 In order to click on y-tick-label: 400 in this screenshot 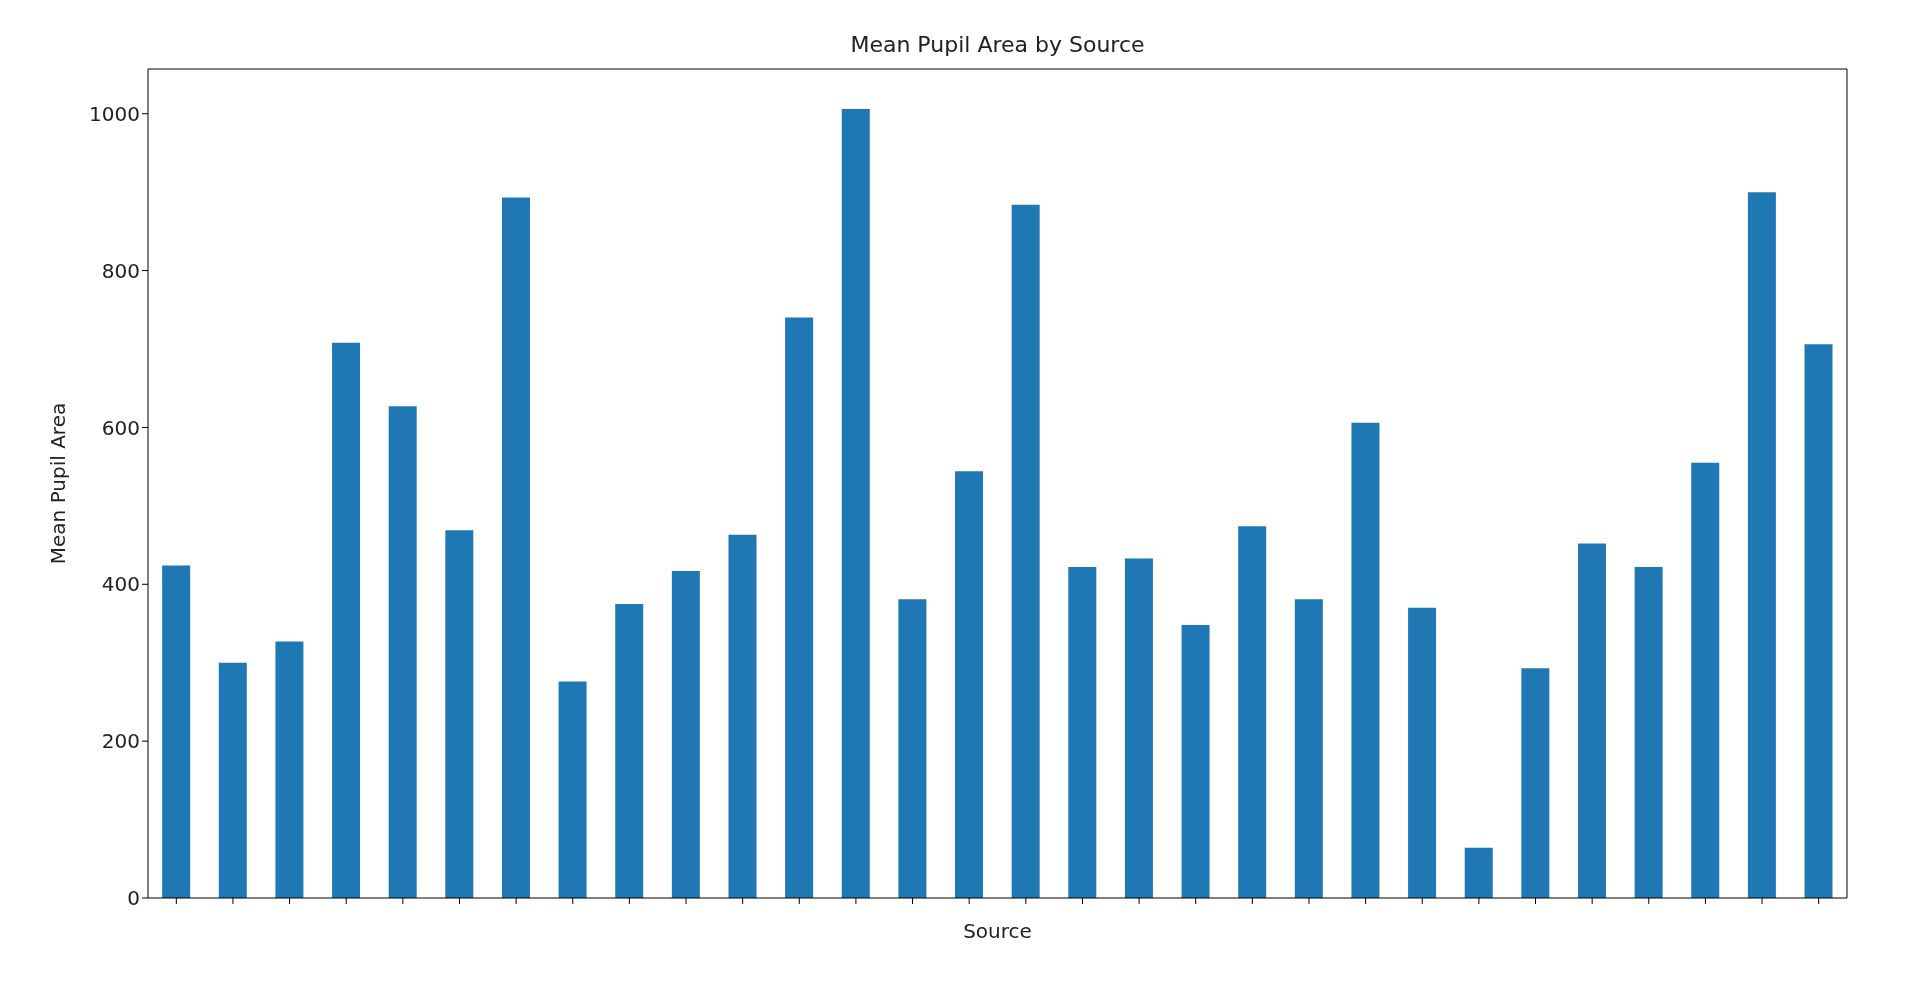, I will do `click(120, 584)`.